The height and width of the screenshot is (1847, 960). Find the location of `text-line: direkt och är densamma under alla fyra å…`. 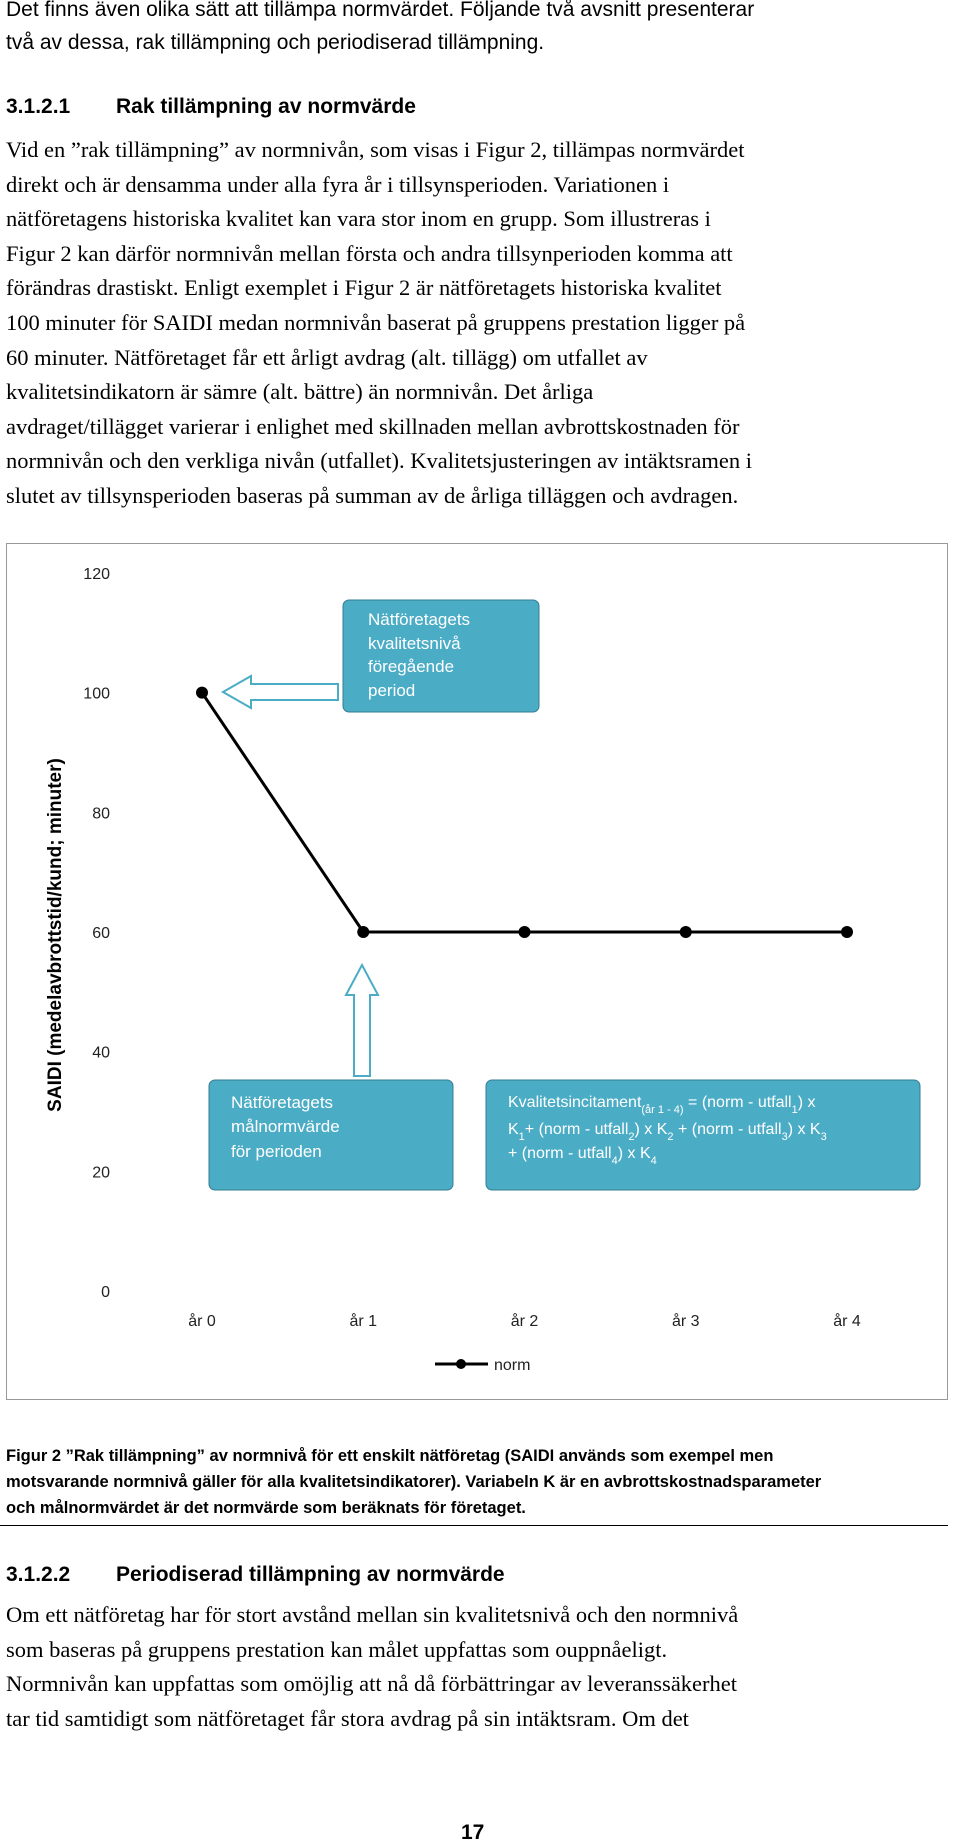

text-line: direkt och är densamma under alla fyra å… is located at coordinates (338, 184).